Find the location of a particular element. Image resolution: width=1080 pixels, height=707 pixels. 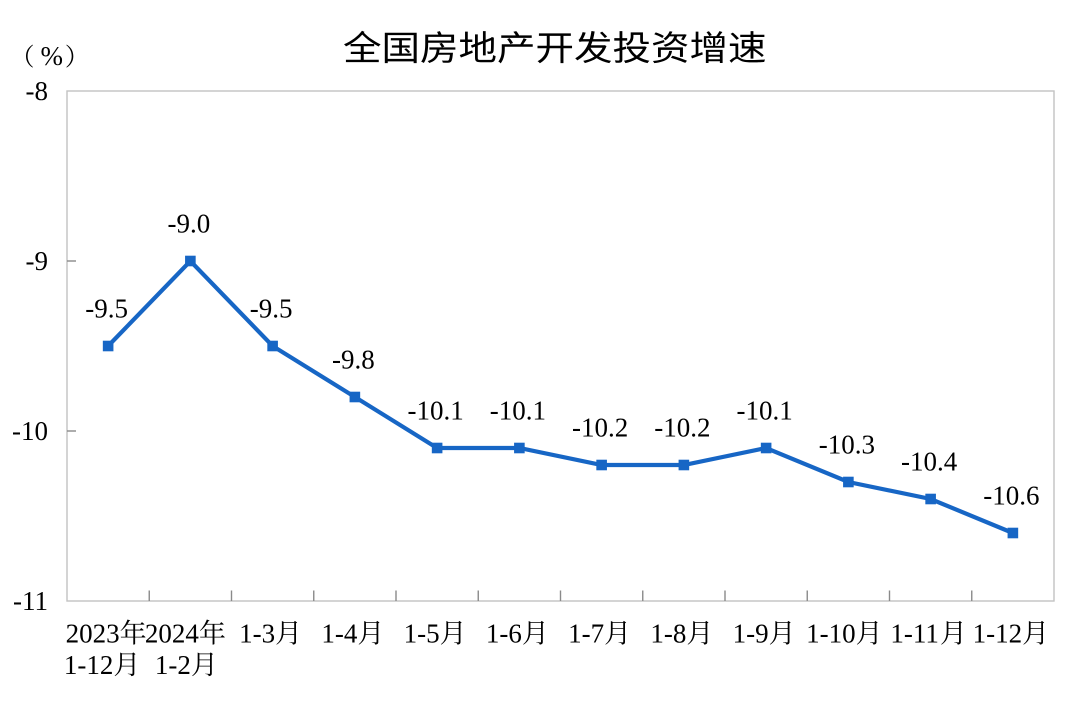

svg-text: -8 is located at coordinates (37, 91).